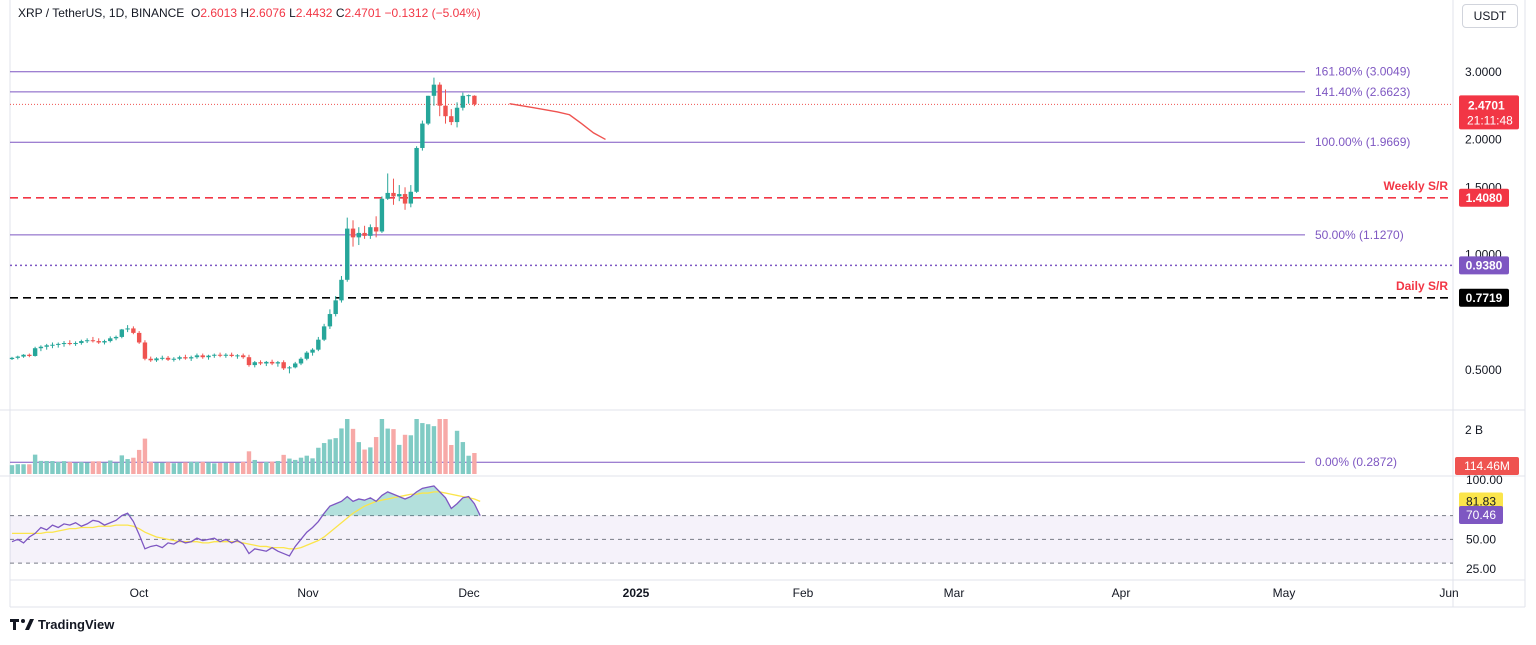 Image resolution: width=1536 pixels, height=645 pixels. What do you see at coordinates (243, 225) in the screenshot?
I see `candlestick-series` at bounding box center [243, 225].